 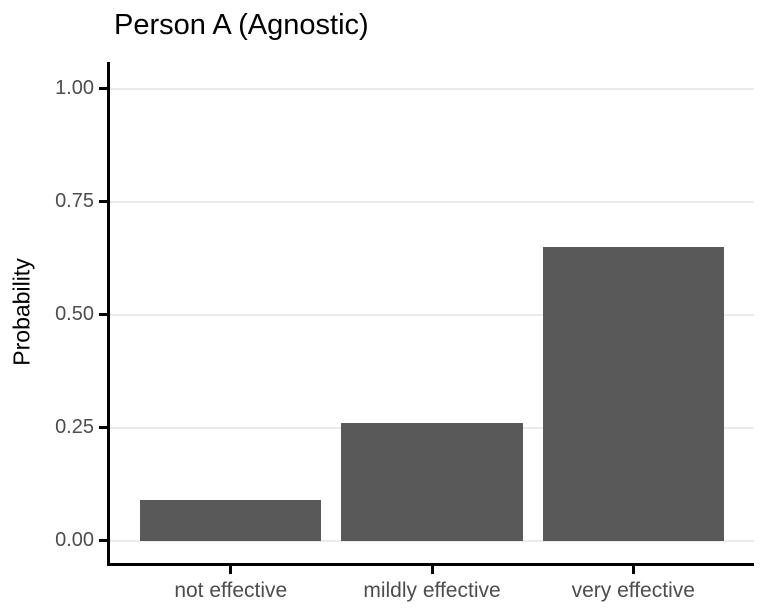 I want to click on bar-very-effective, so click(x=633, y=393).